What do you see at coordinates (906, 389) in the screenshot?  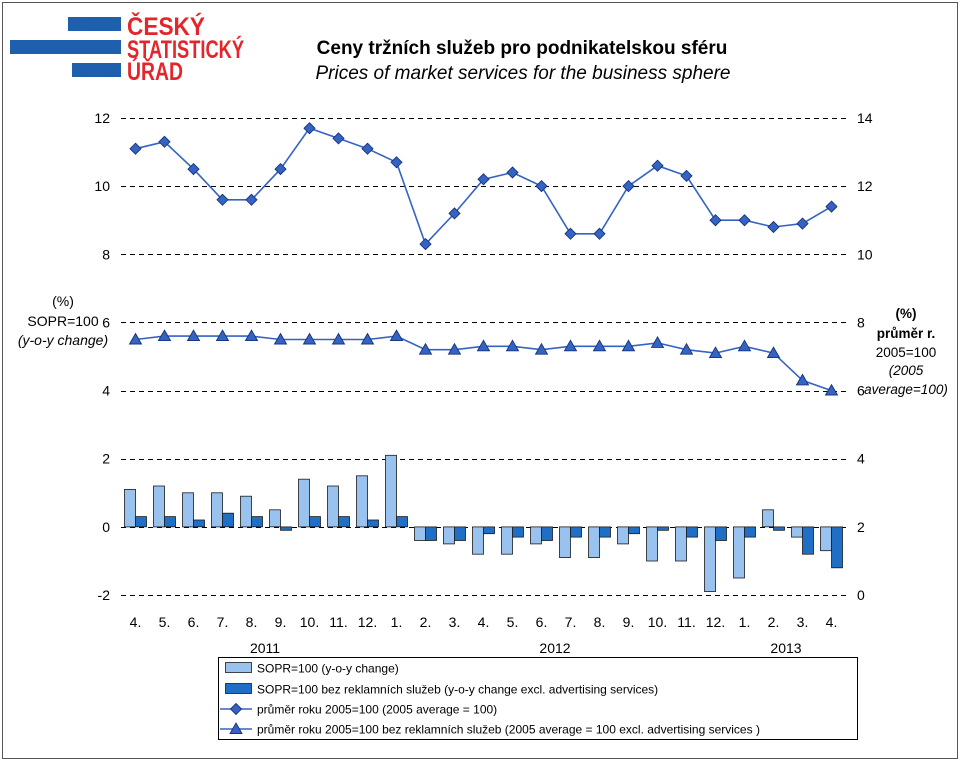 I see `y-right-axis-title-line: average=100)` at bounding box center [906, 389].